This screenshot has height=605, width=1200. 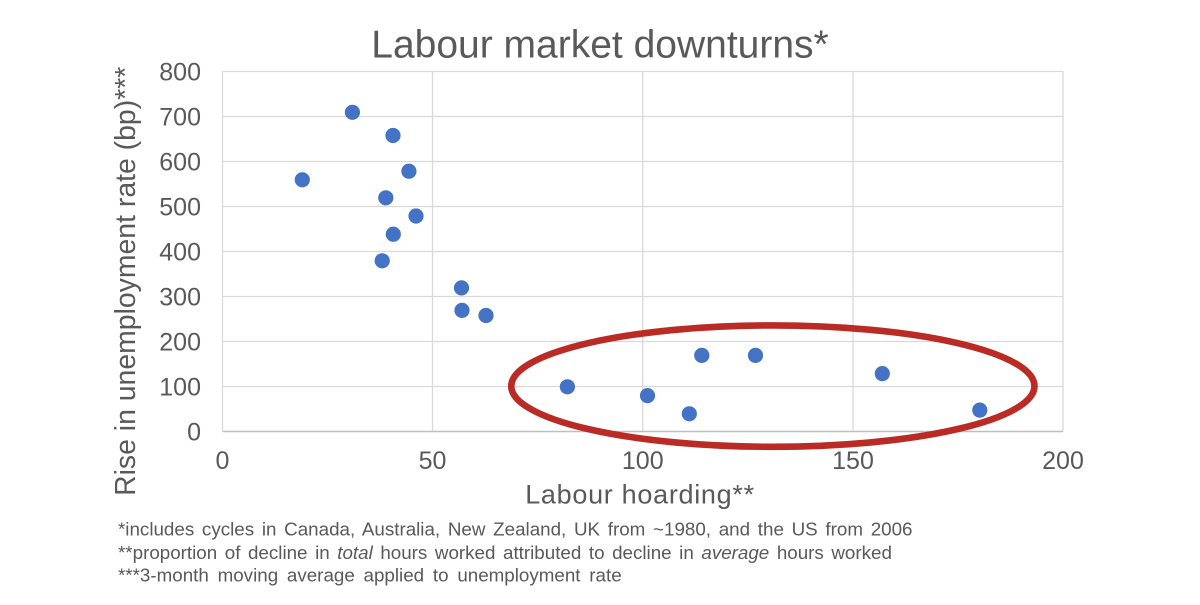 What do you see at coordinates (640, 495) in the screenshot?
I see `svg-text: Labour hoarding**` at bounding box center [640, 495].